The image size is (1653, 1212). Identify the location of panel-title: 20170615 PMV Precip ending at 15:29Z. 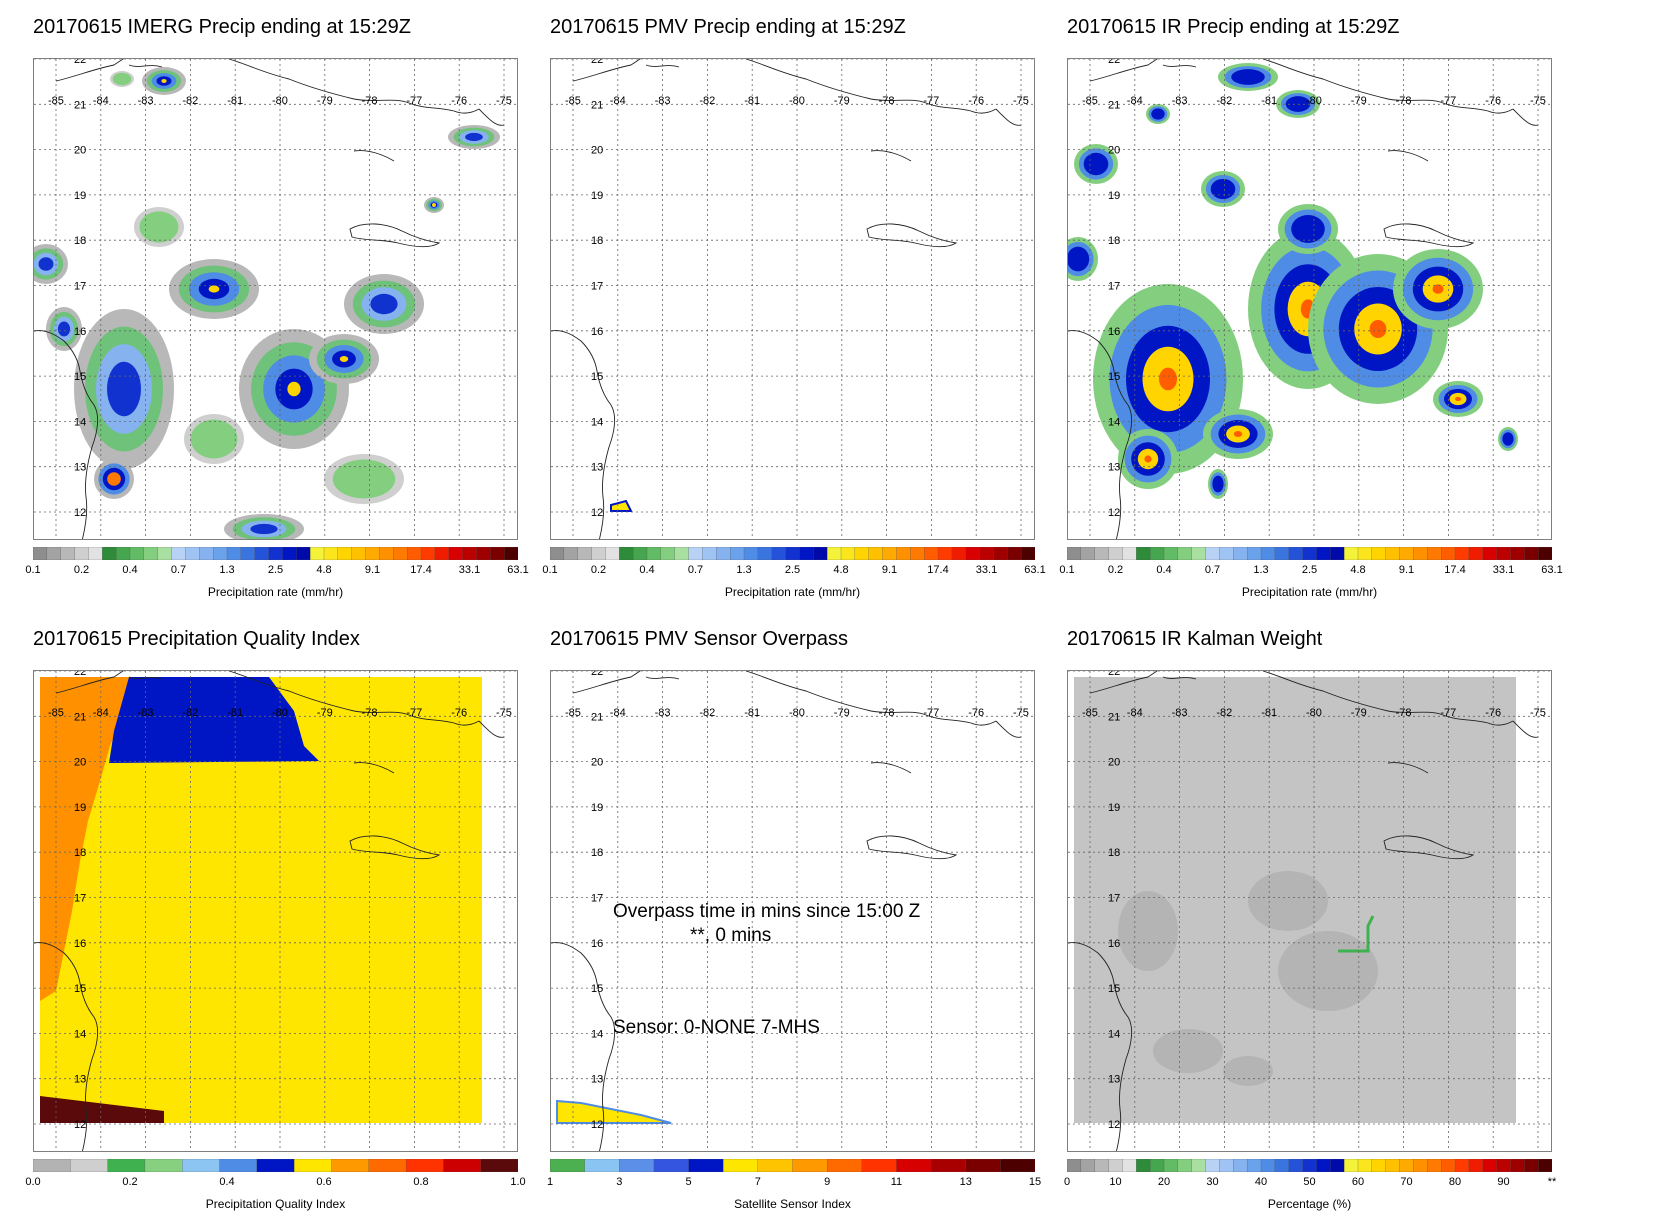
(728, 27).